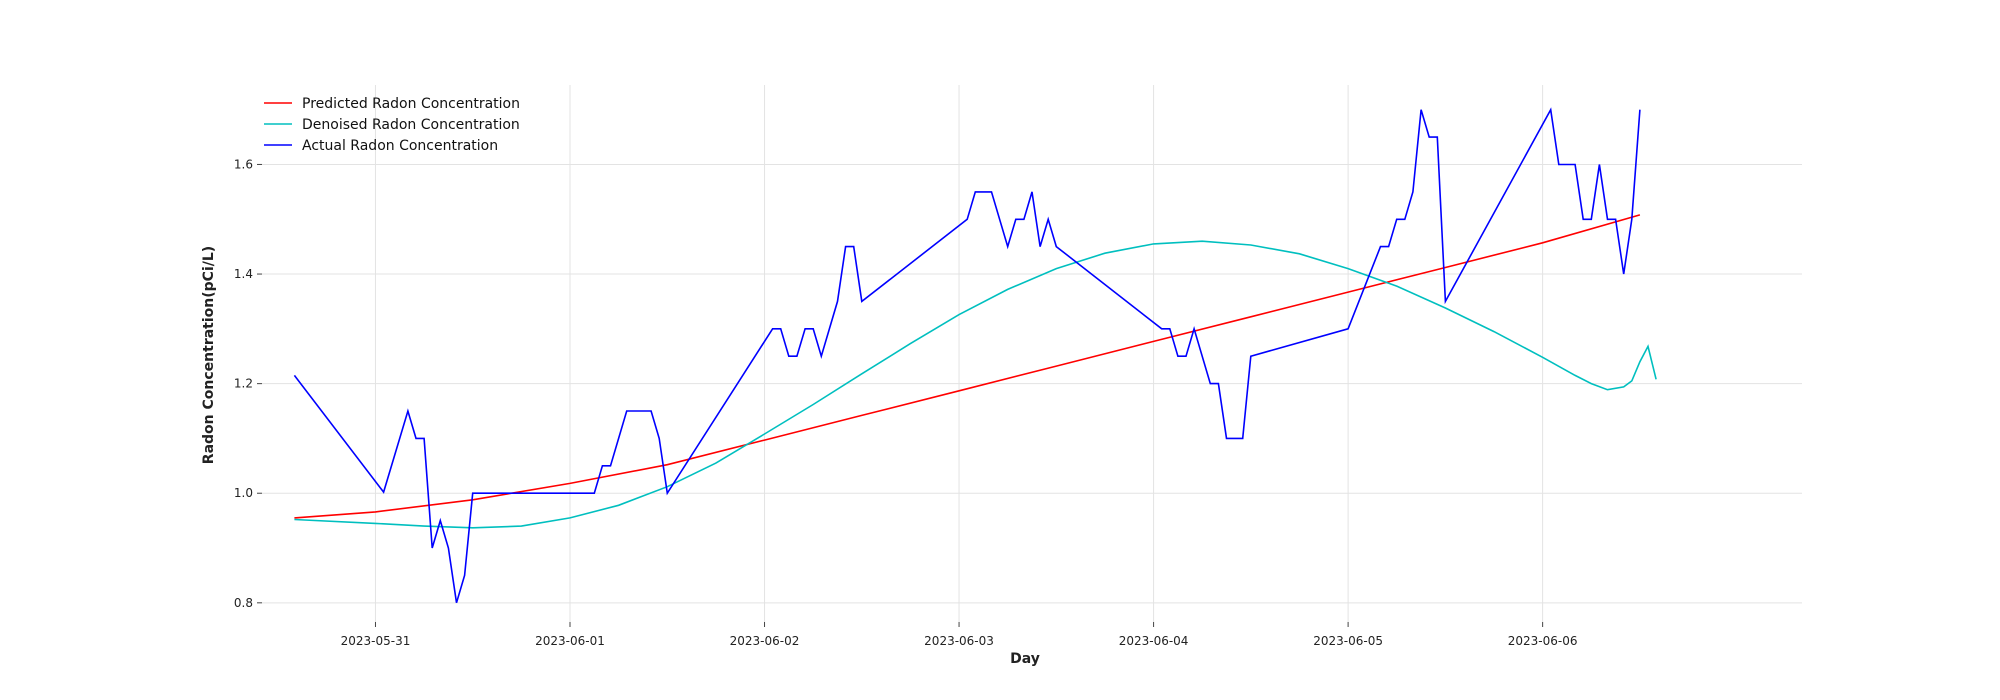 The height and width of the screenshot is (700, 2000). I want to click on y-tick-label: 1.0, so click(243, 493).